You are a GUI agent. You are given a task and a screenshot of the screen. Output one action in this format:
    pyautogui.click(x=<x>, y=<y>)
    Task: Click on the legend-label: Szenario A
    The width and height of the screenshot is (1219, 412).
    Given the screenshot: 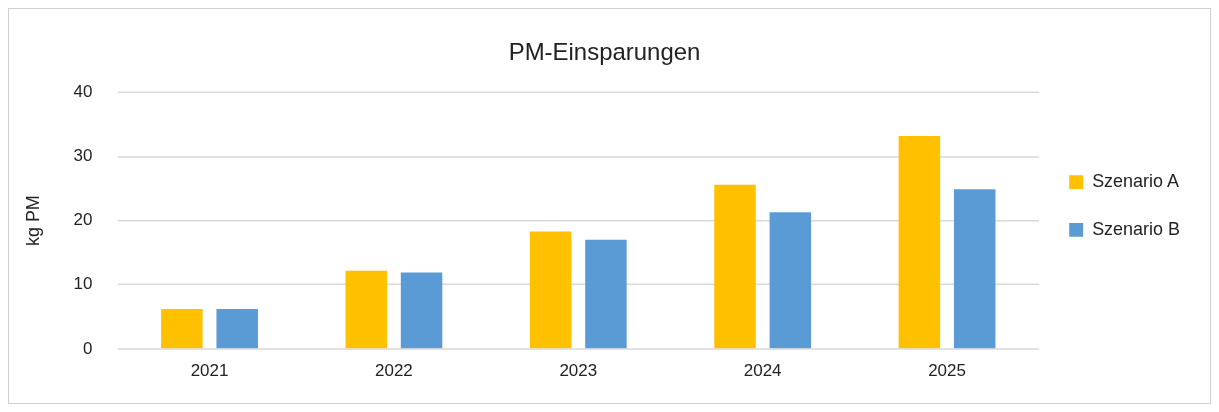 What is the action you would take?
    pyautogui.click(x=1136, y=181)
    